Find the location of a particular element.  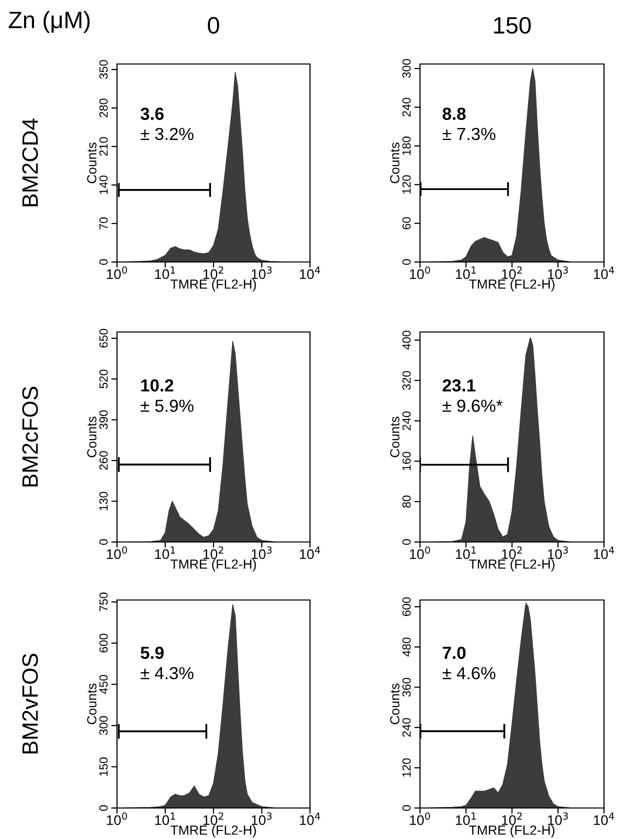

chart-title: 0 is located at coordinates (214, 25).